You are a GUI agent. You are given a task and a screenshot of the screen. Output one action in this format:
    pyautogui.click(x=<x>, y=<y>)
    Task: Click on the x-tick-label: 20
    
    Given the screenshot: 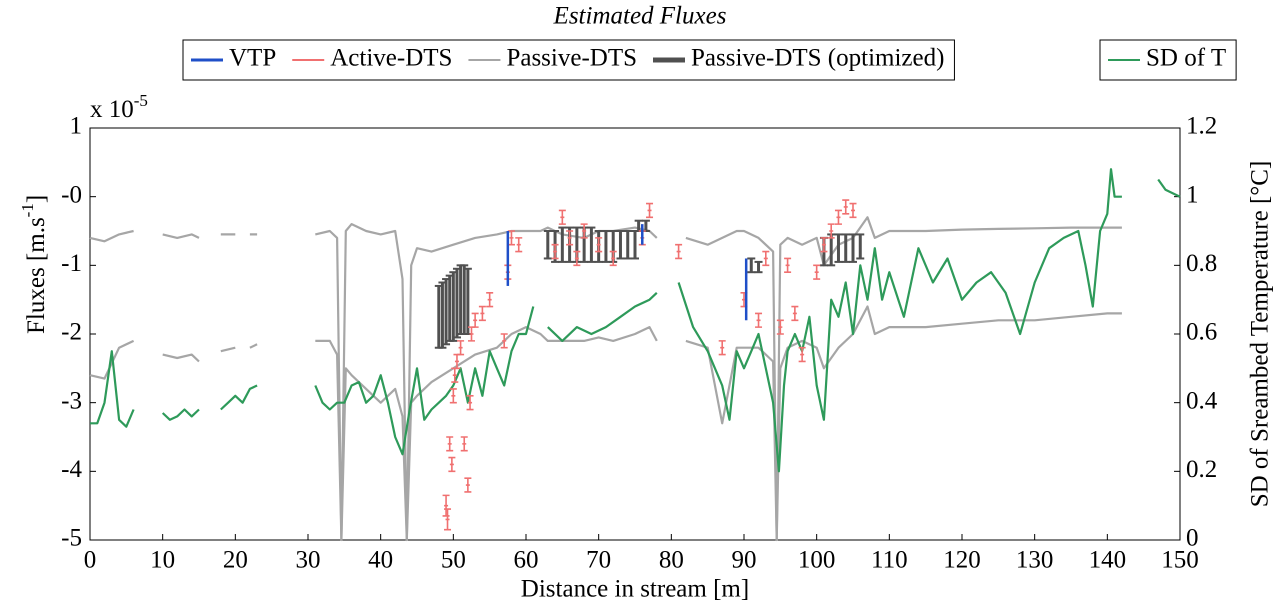 What is the action you would take?
    pyautogui.click(x=235, y=560)
    